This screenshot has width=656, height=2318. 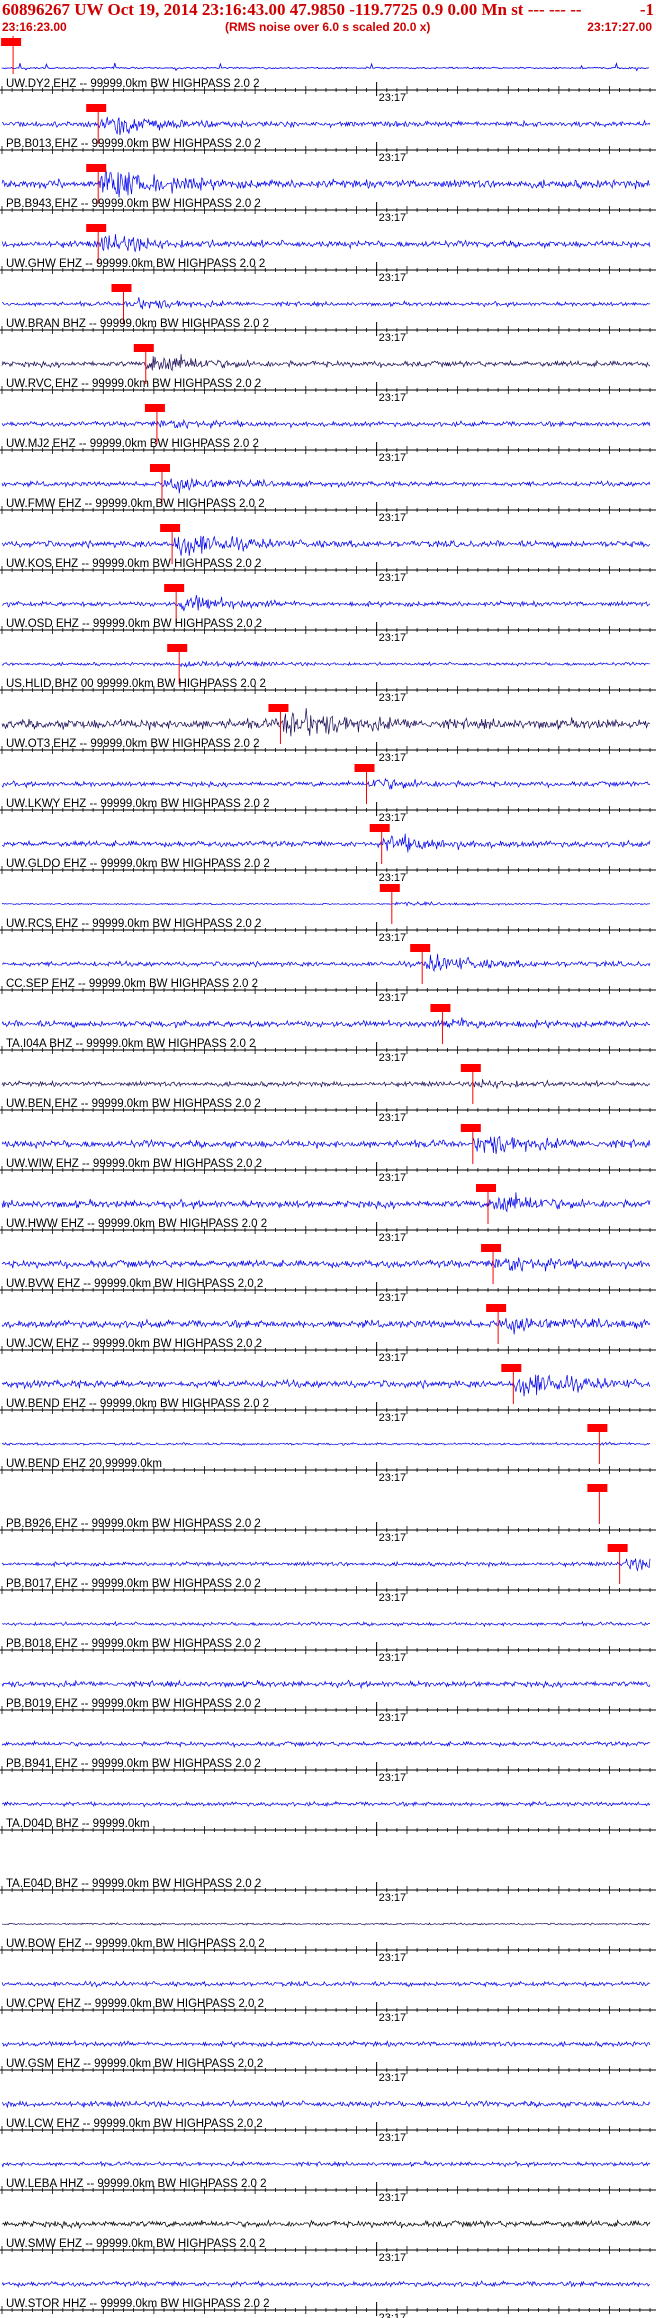 I want to click on rms-note: (RMS noise over 6.0 s scaled 20.0 x), so click(x=328, y=27).